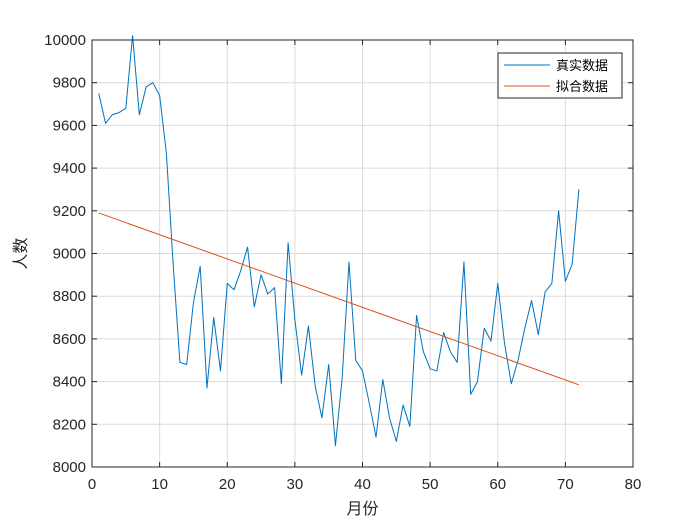 The width and height of the screenshot is (700, 525). What do you see at coordinates (69, 382) in the screenshot?
I see `y-tick-label: 8400` at bounding box center [69, 382].